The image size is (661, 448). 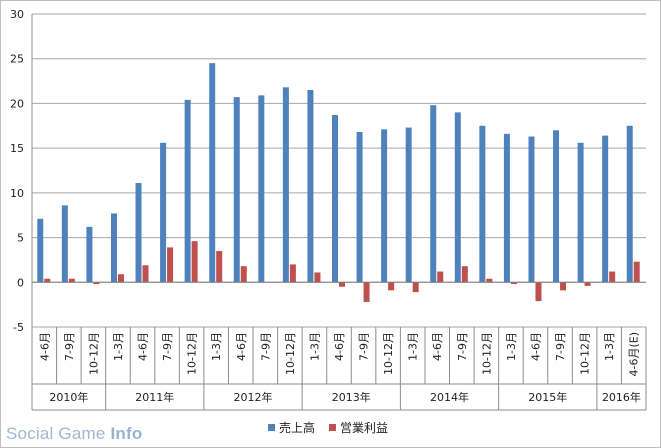 What do you see at coordinates (17, 59) in the screenshot?
I see `y-tick-label: 25` at bounding box center [17, 59].